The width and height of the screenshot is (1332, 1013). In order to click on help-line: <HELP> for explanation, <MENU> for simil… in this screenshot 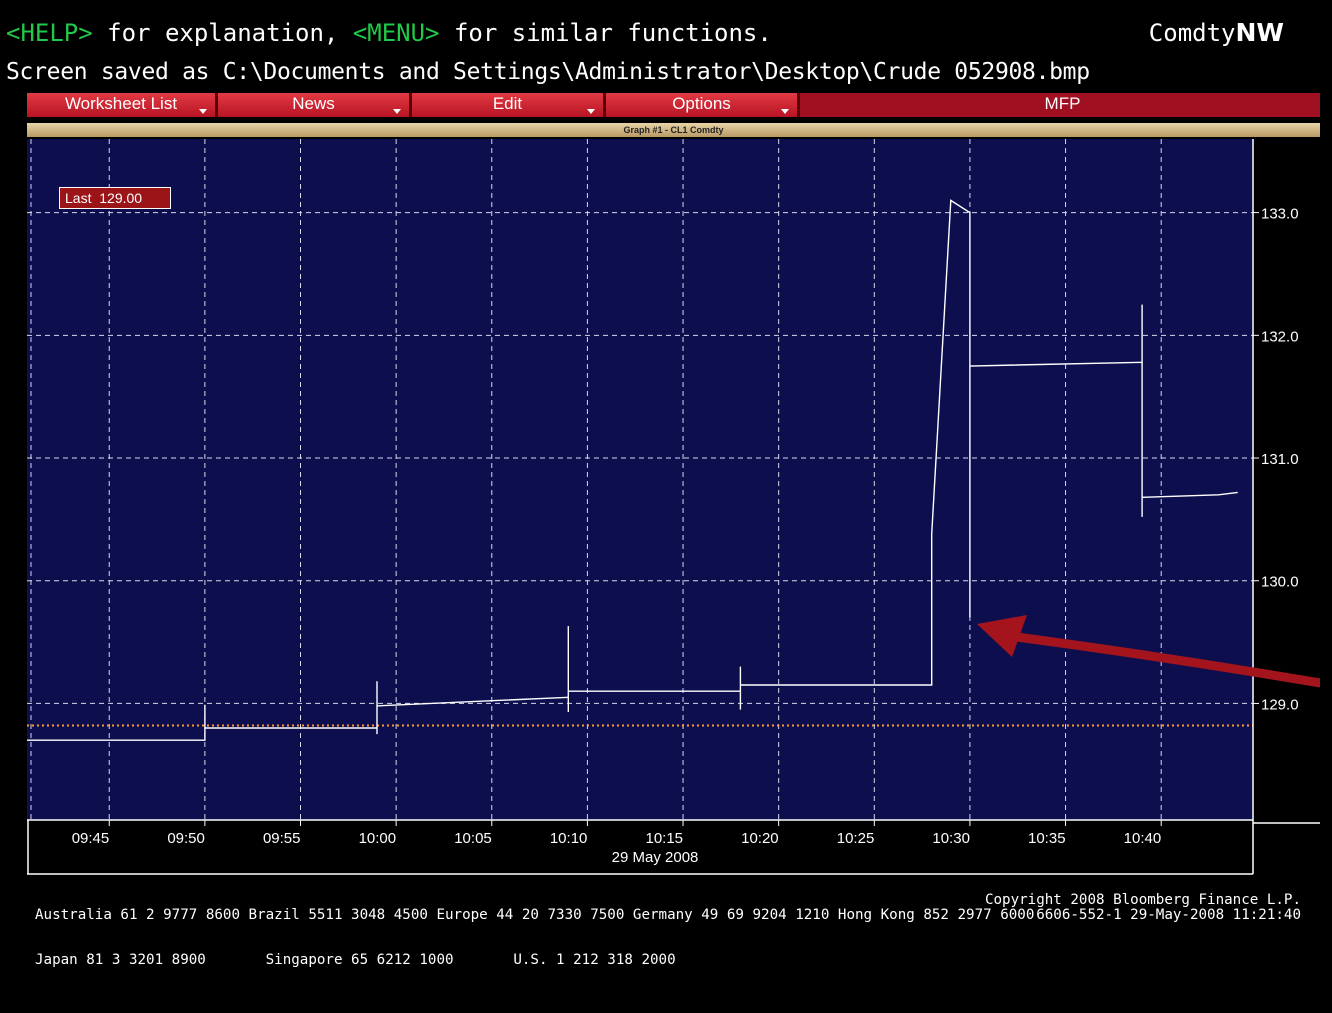, I will do `click(666, 33)`.